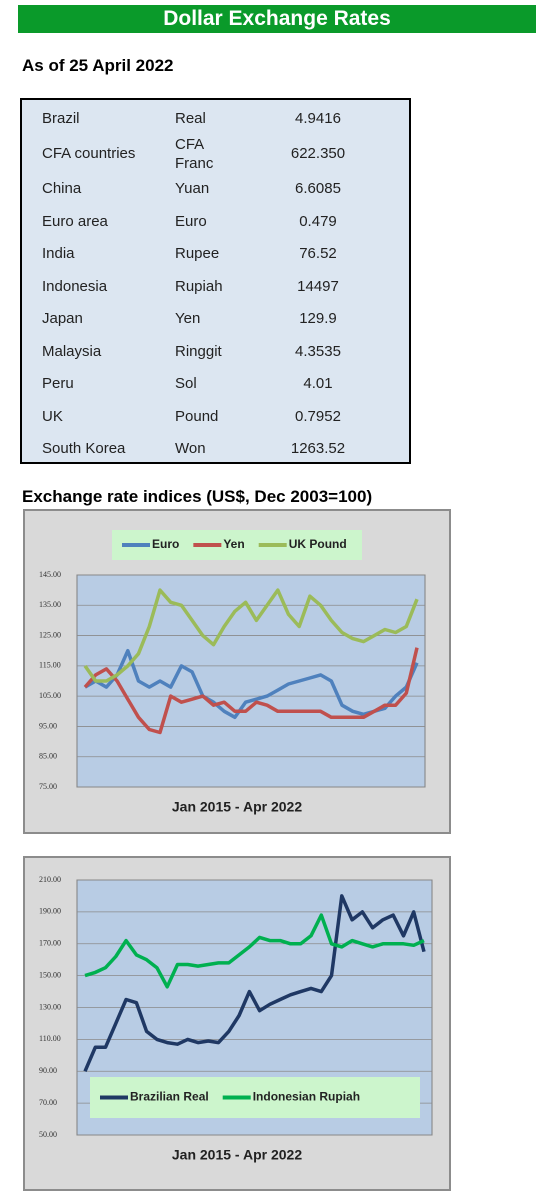 Image resolution: width=542 pixels, height=1200 pixels. Describe the element at coordinates (318, 351) in the screenshot. I see `table-cell: 4.3535` at that location.